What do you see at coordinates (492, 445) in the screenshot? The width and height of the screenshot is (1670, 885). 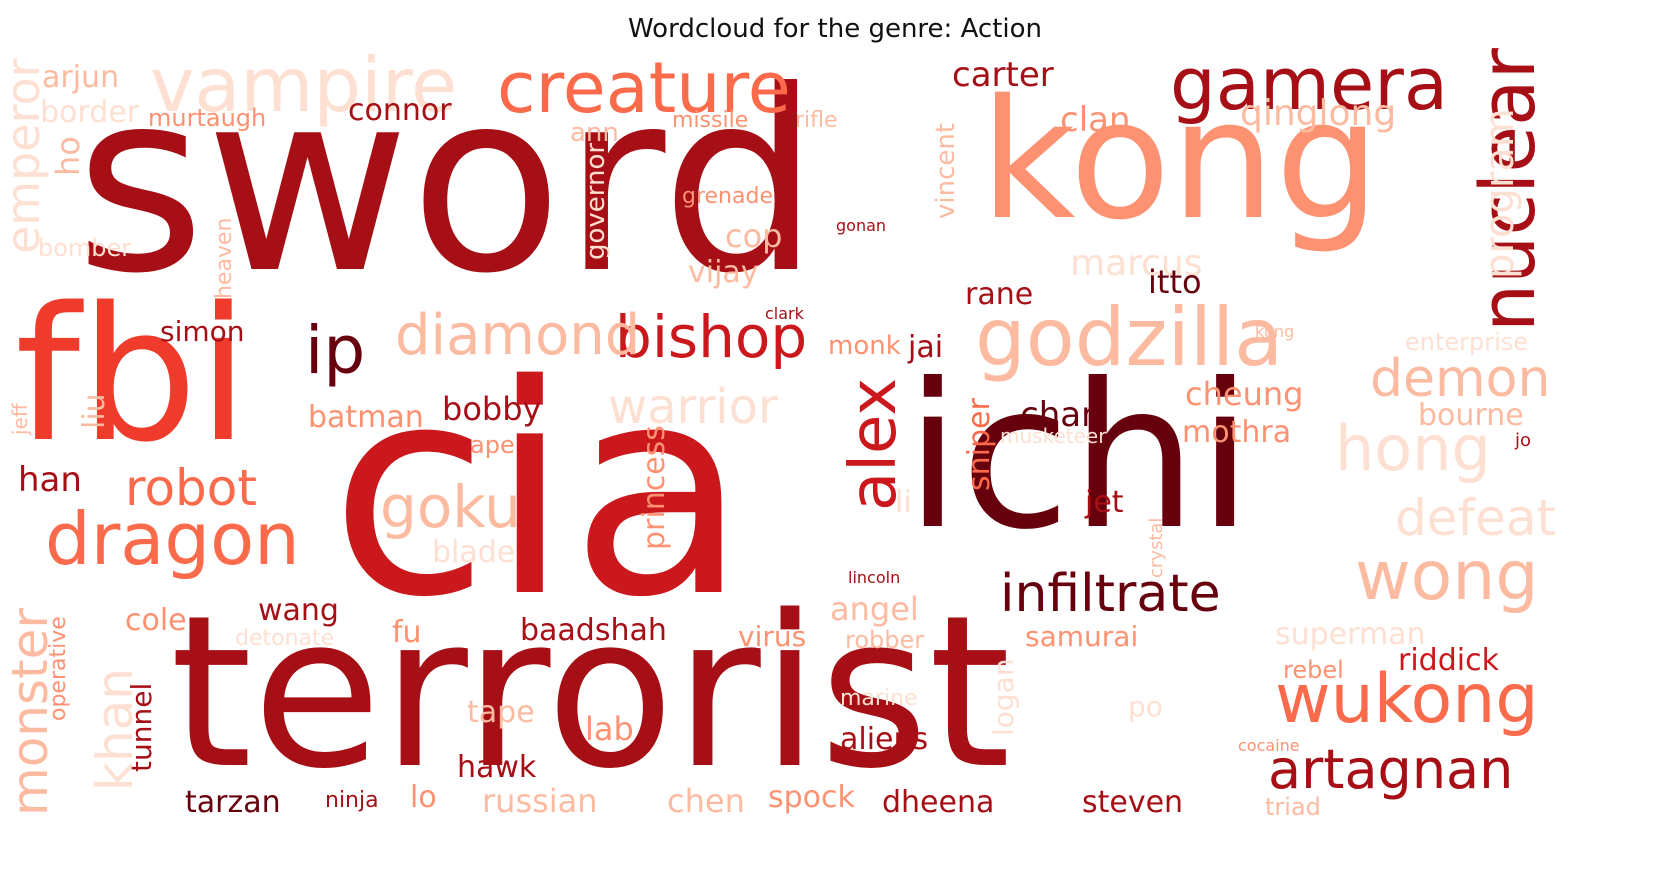 I see `word-ape: ape` at bounding box center [492, 445].